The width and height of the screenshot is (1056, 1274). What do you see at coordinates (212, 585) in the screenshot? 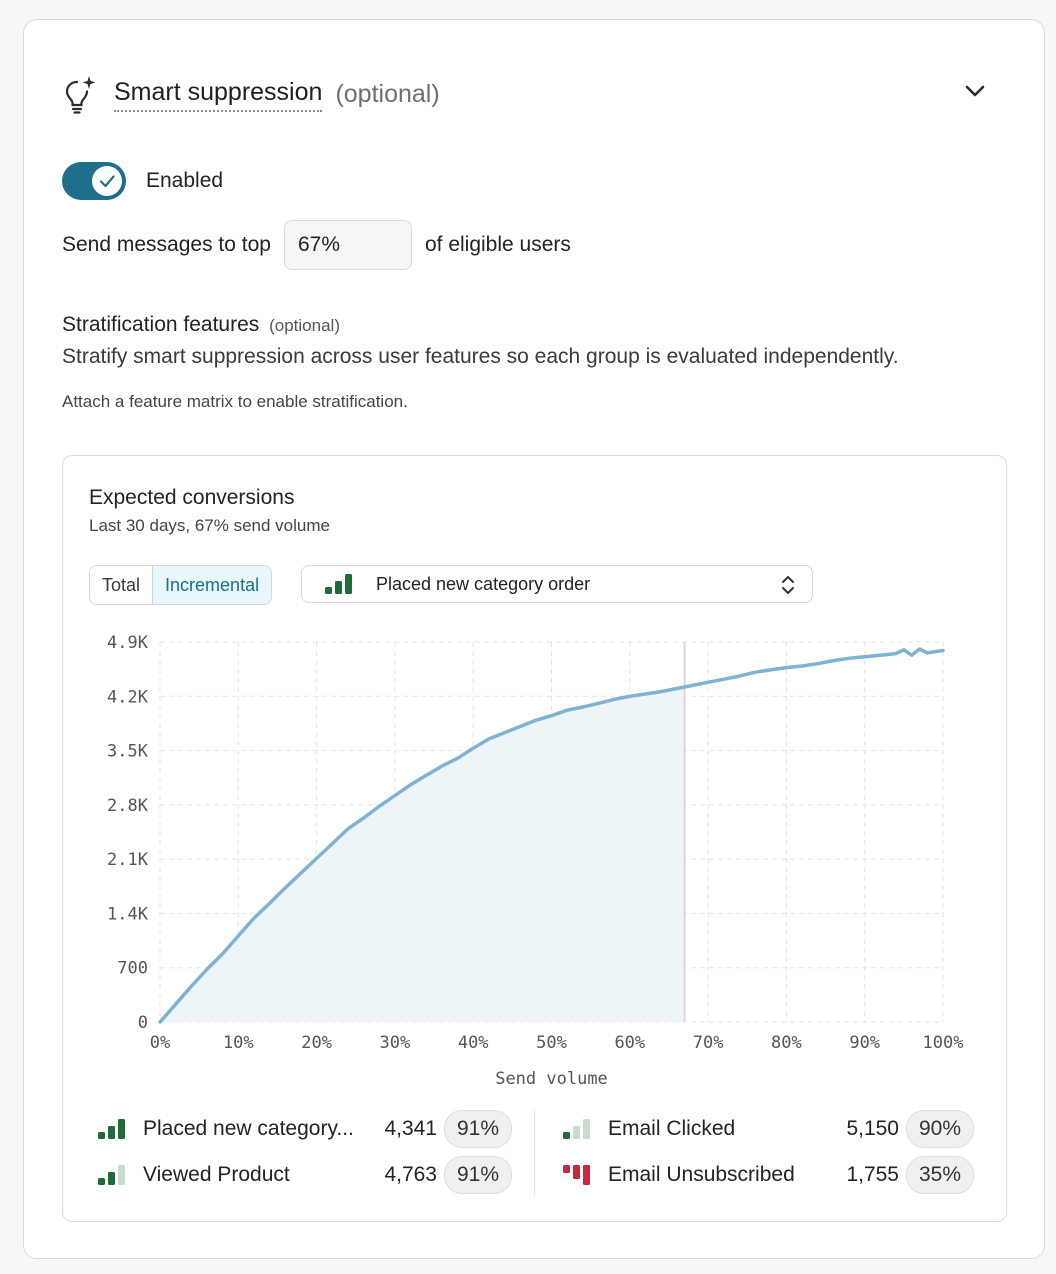
I see `tab-incremental: Incremental` at bounding box center [212, 585].